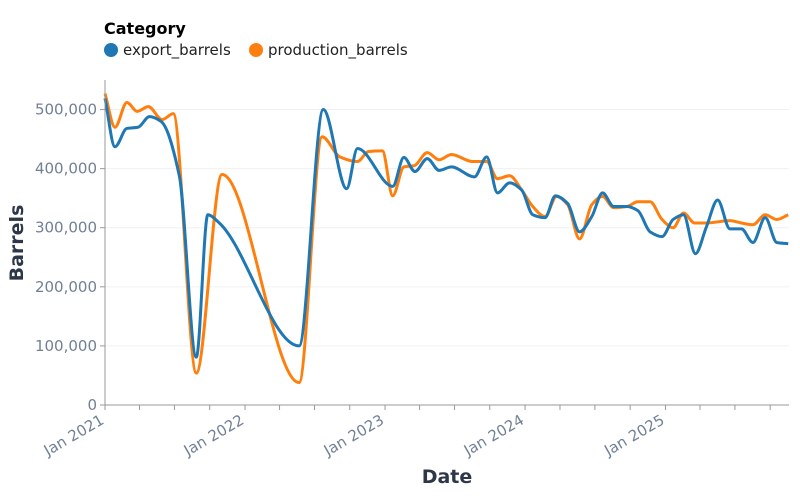 The height and width of the screenshot is (500, 800). Describe the element at coordinates (66, 169) in the screenshot. I see `y-tick-label: 400,000` at that location.